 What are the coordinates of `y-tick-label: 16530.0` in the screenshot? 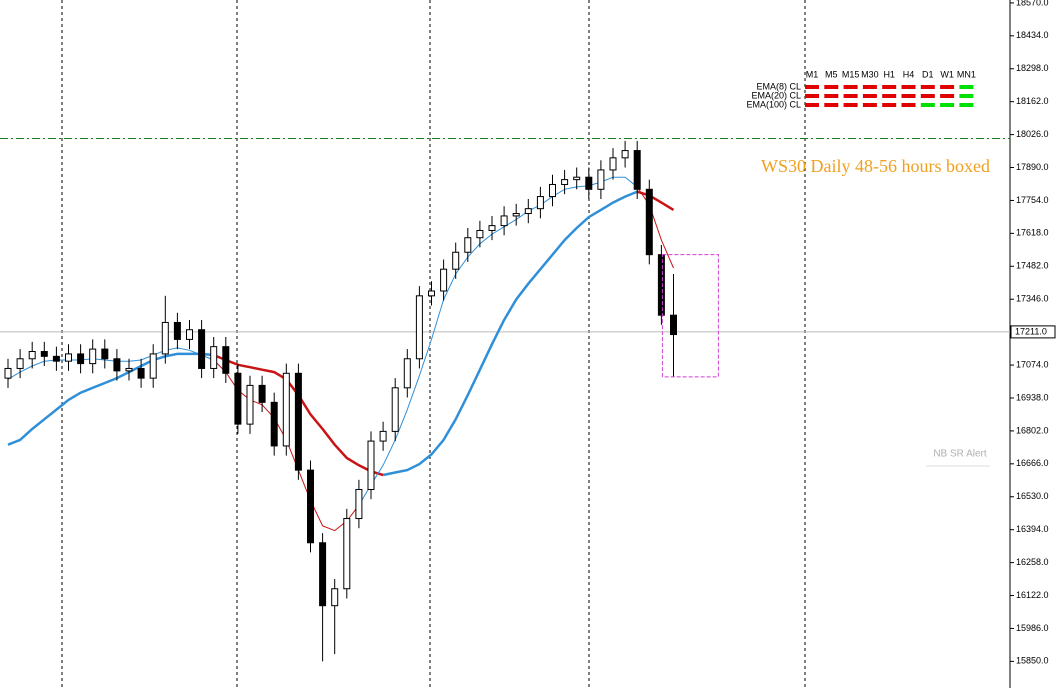 It's located at (1032, 496).